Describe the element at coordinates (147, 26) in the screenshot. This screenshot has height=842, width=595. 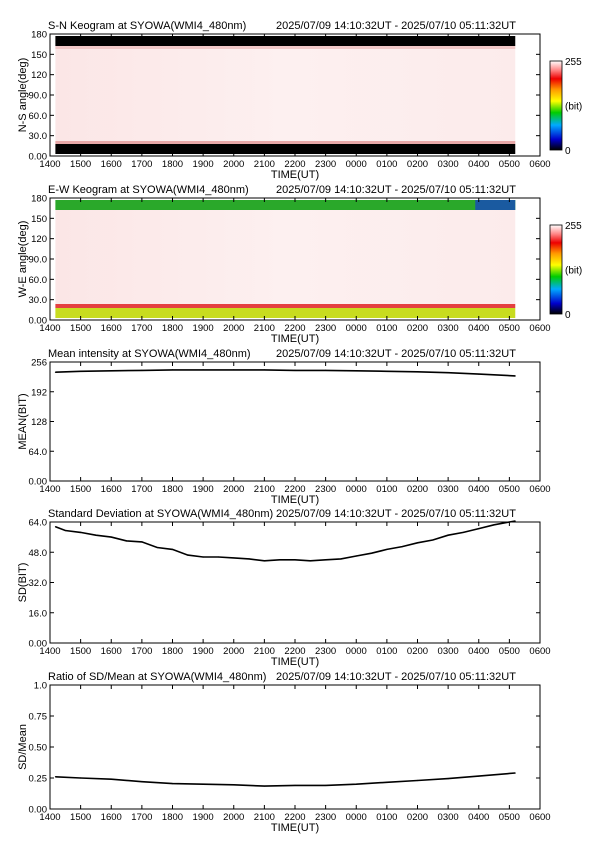
I see `panel-title: S-N Keogram at SYOWA(WMI4_480nm)` at that location.